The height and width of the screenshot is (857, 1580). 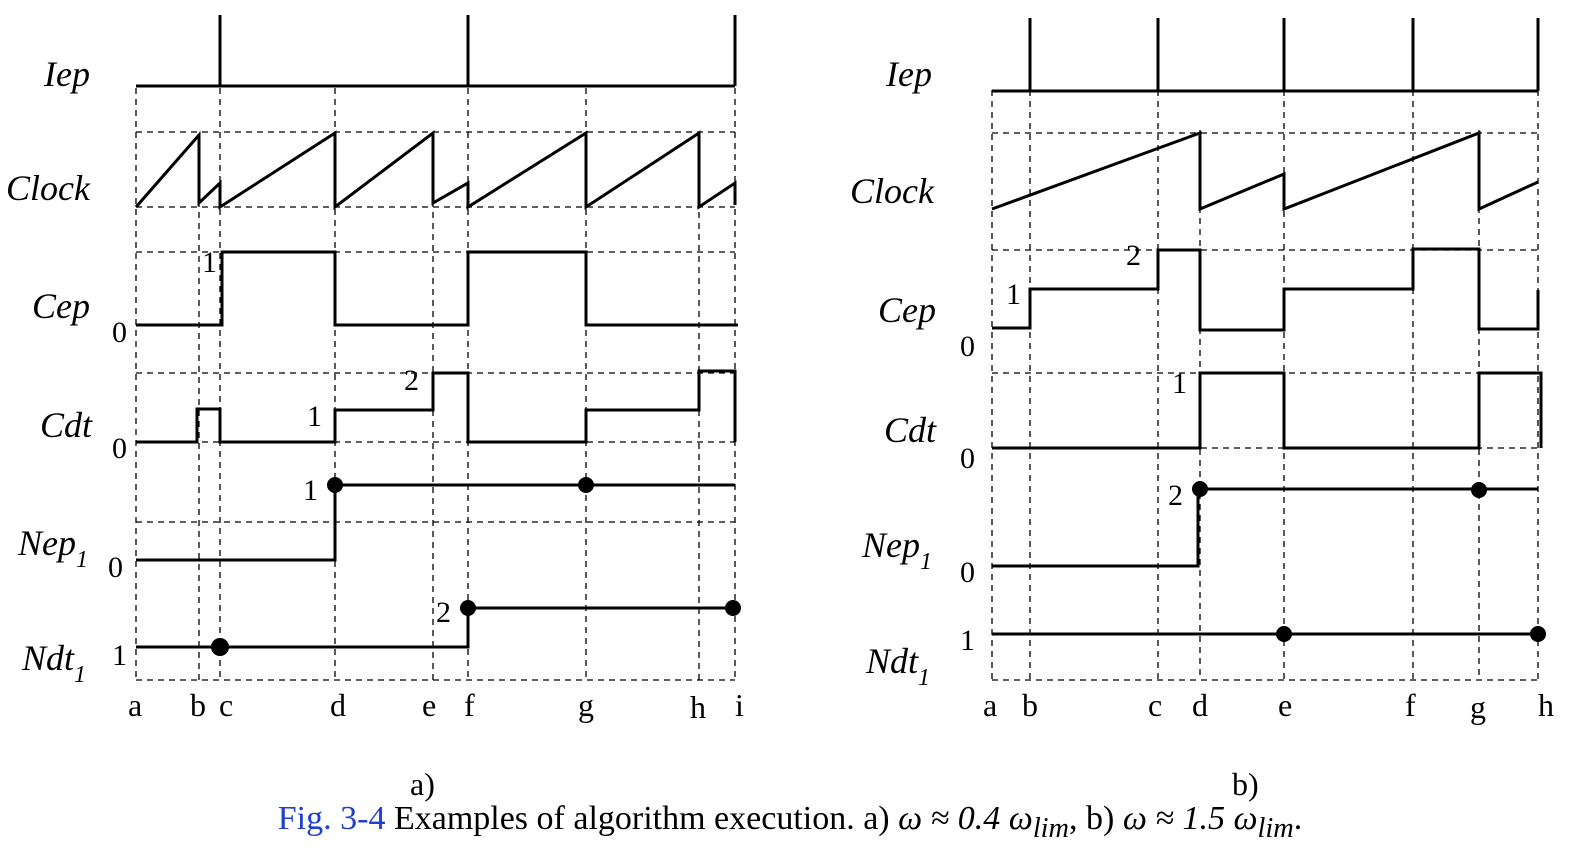 I want to click on panel-b-tick-c: c, so click(x=1155, y=705).